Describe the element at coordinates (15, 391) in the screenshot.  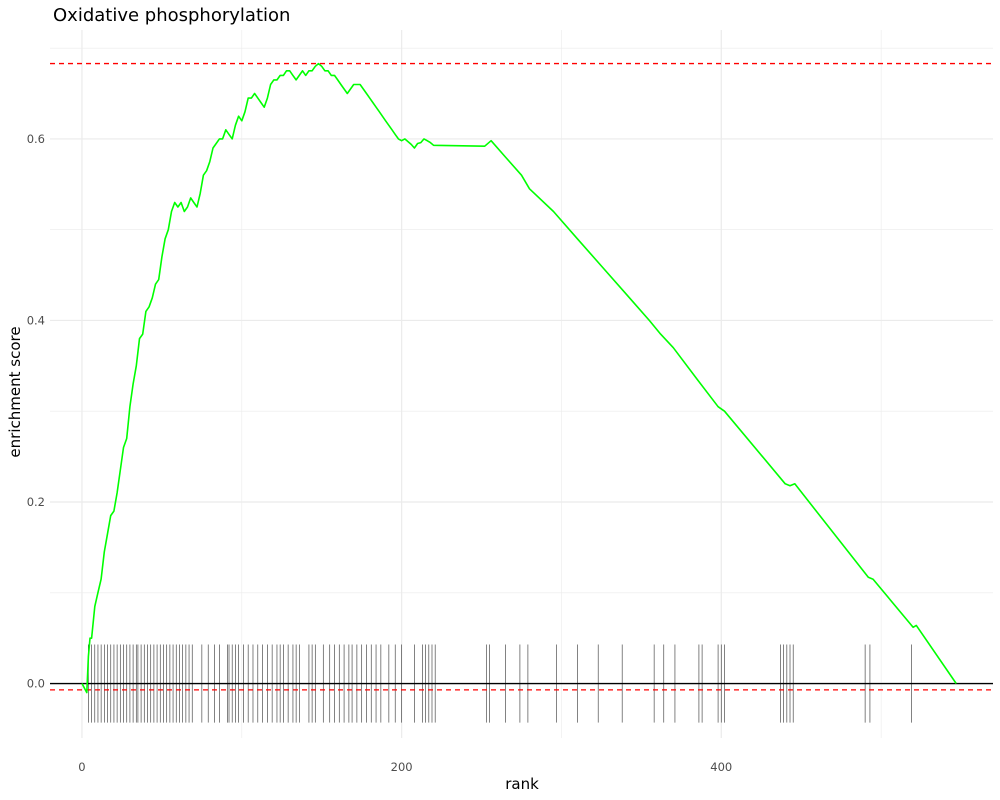
I see `y-axis-label: enrichment score` at that location.